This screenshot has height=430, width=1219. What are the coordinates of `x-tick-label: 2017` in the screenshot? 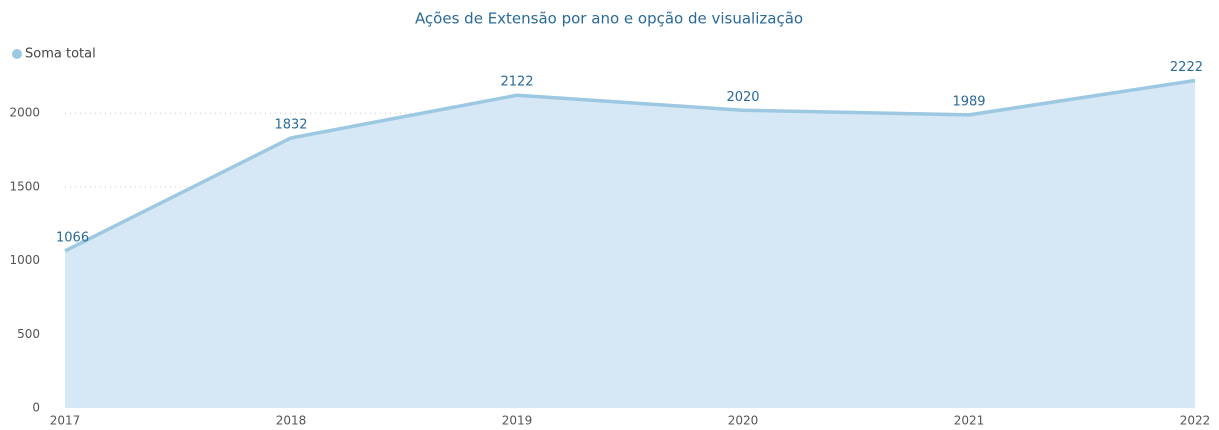 It's located at (65, 421).